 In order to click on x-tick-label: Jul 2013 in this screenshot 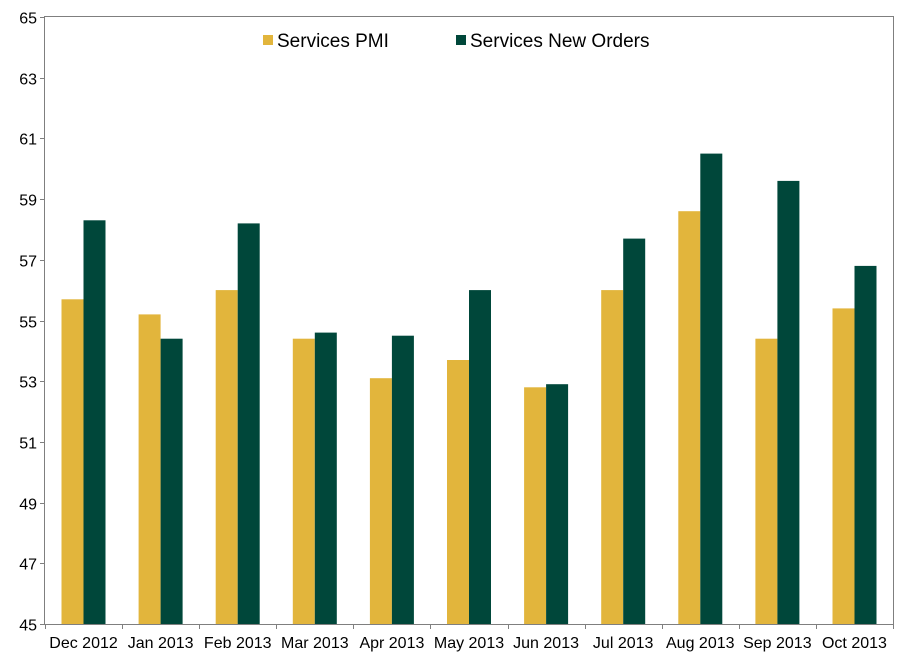, I will do `click(623, 643)`.